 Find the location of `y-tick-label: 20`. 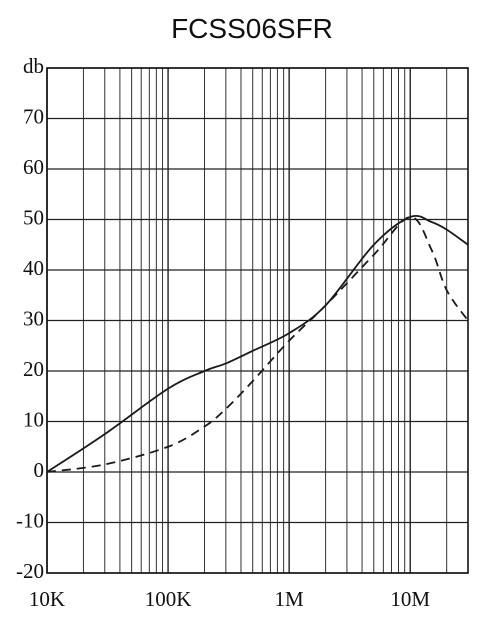

y-tick-label: 20 is located at coordinates (33, 369).